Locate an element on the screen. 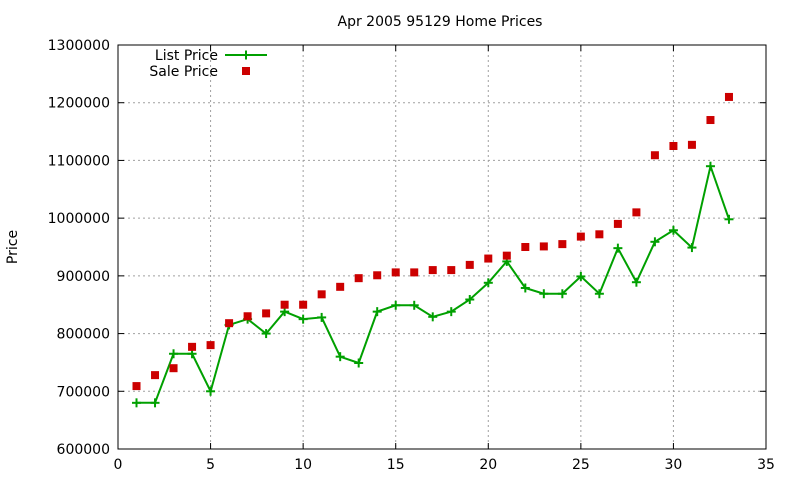 Image resolution: width=800 pixels, height=484 pixels. y-tick-label: 1000000 is located at coordinates (79, 219).